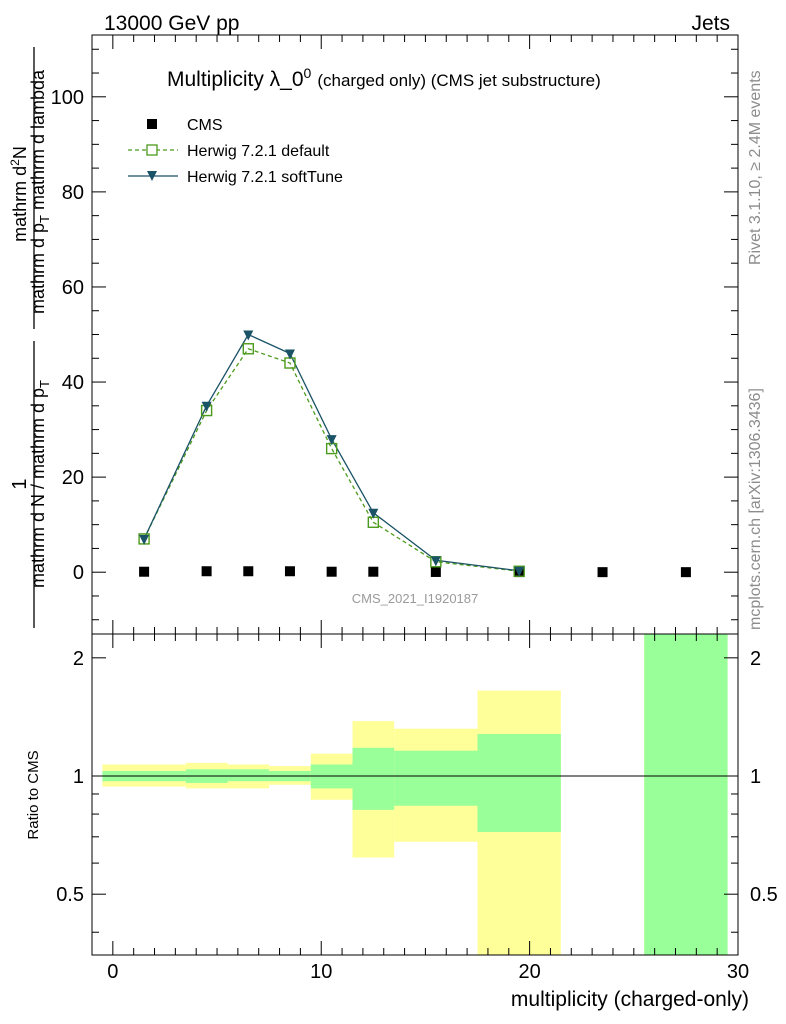  Describe the element at coordinates (38, 268) in the screenshot. I see `y-label-right-denominator-main: mathrm d p` at that location.